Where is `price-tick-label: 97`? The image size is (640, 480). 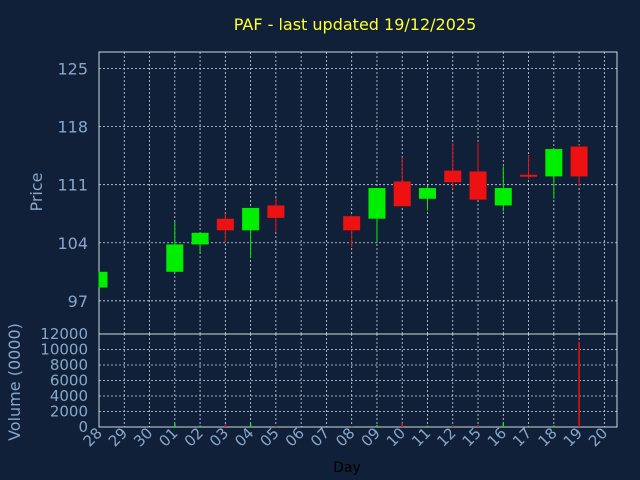 price-tick-label: 97 is located at coordinates (78, 301).